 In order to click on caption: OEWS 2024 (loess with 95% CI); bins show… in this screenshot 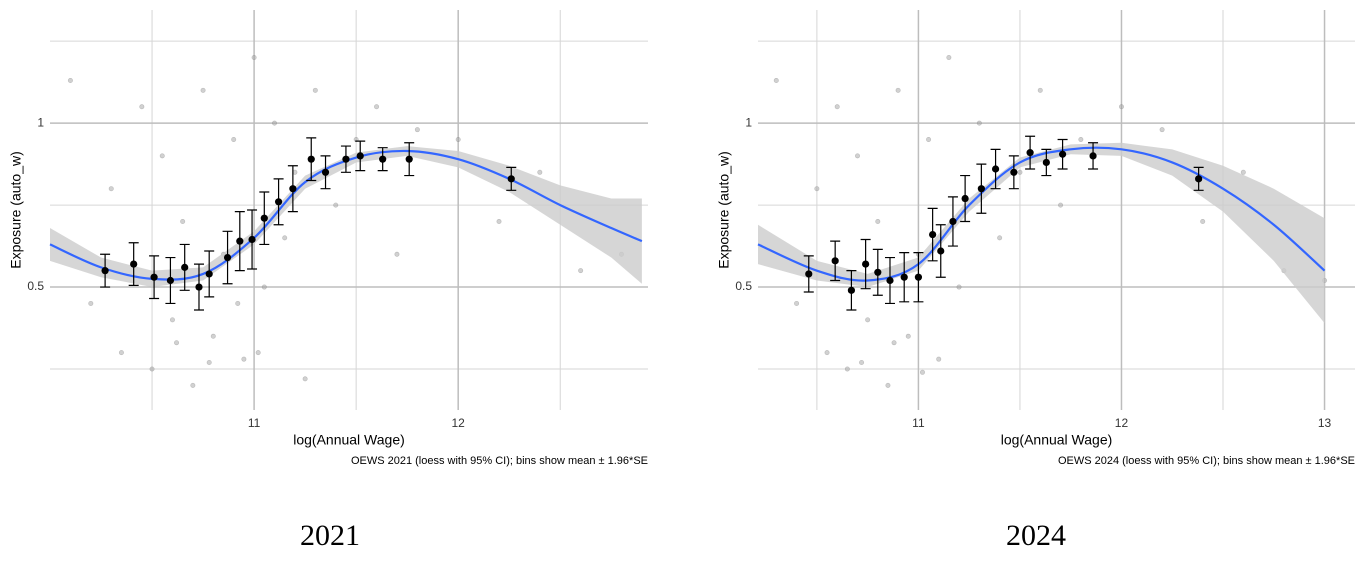, I will do `click(1206, 461)`.